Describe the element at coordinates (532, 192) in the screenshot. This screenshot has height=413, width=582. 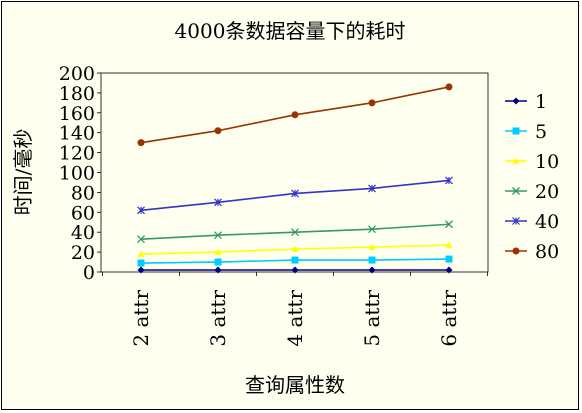
I see `legend-item-20: 20` at that location.